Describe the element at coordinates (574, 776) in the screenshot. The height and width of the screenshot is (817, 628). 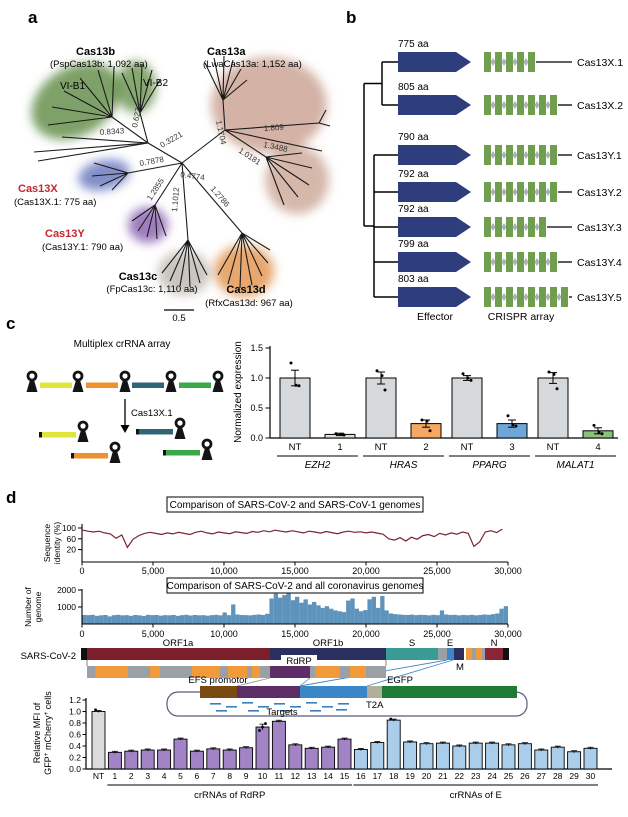
I see `x-tick-label: 29` at that location.